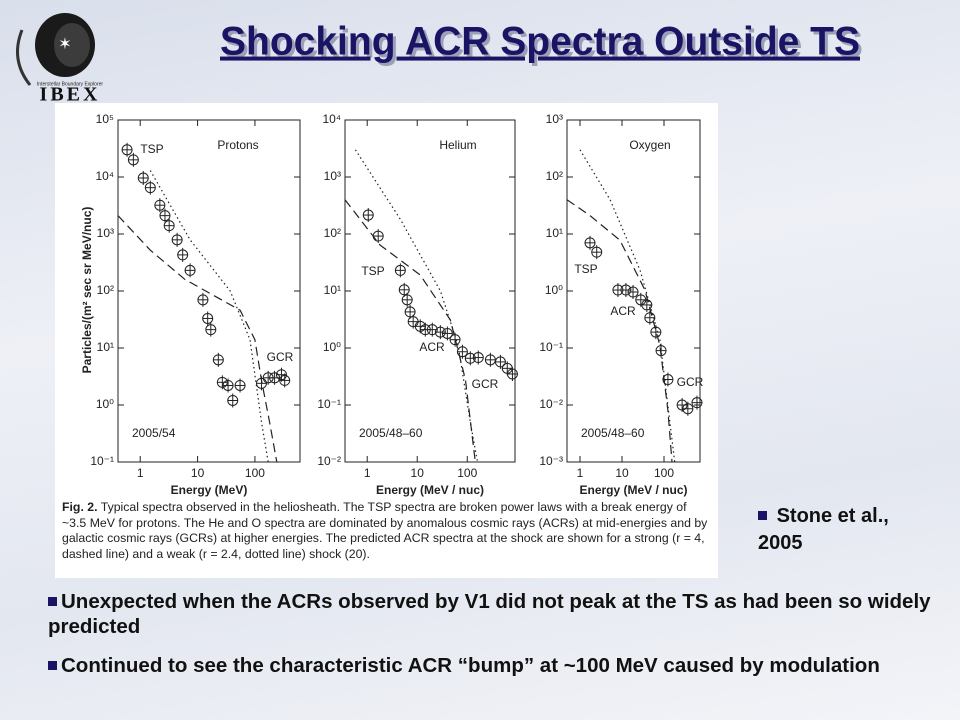 The height and width of the screenshot is (720, 960). What do you see at coordinates (105, 119) in the screenshot?
I see `y-tick-label: 10⁵` at bounding box center [105, 119].